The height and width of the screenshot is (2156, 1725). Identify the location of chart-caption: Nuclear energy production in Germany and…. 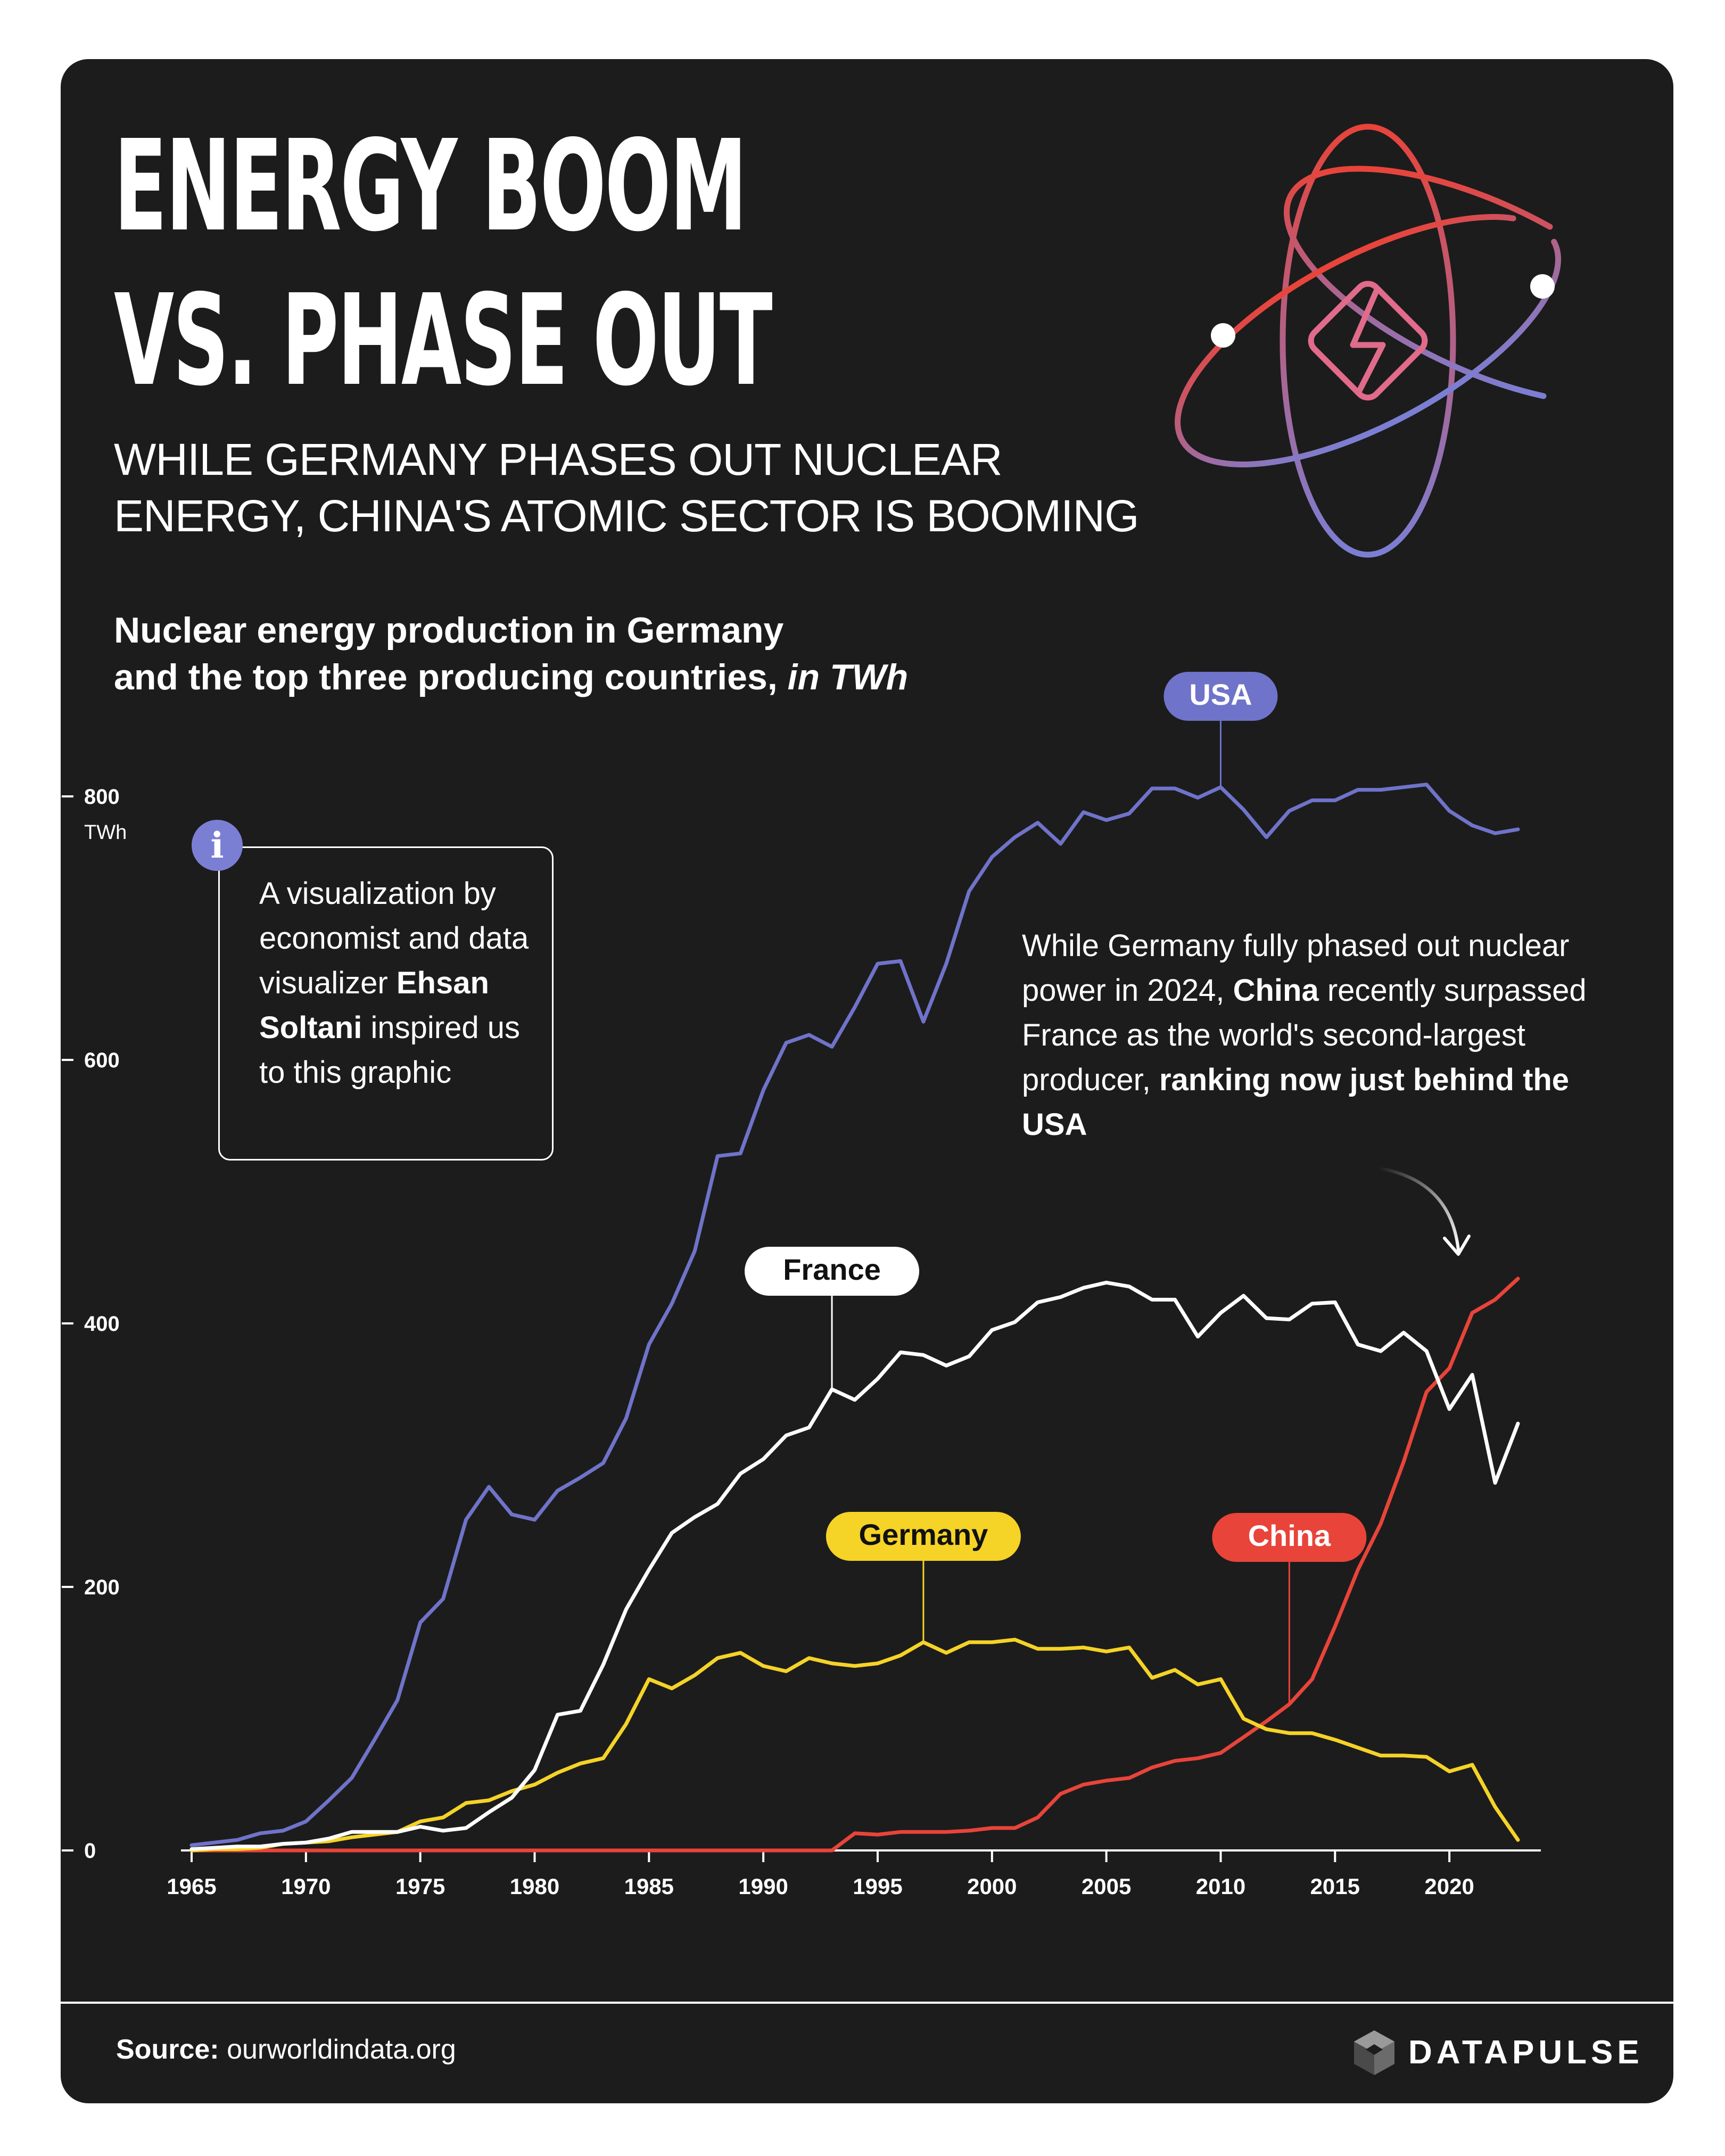
(619, 654).